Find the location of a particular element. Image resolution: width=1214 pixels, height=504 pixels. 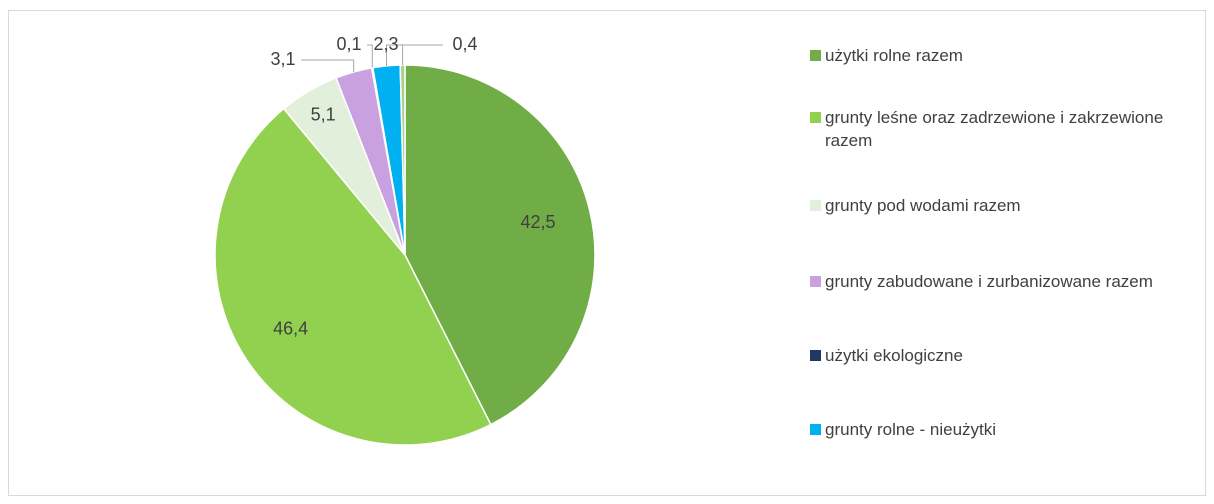

legend-item: grunty rolne - nieużytki is located at coordinates (903, 429).